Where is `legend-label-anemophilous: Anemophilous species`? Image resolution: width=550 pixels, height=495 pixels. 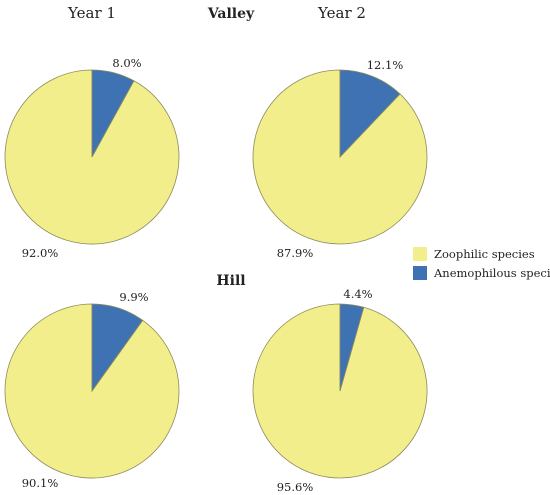 legend-label-anemophilous: Anemophilous species is located at coordinates (491, 273).